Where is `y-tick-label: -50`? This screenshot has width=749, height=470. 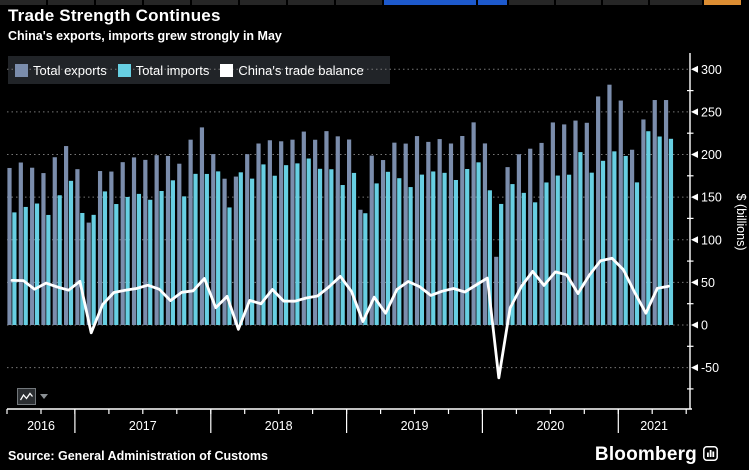
y-tick-label: -50 is located at coordinates (710, 368).